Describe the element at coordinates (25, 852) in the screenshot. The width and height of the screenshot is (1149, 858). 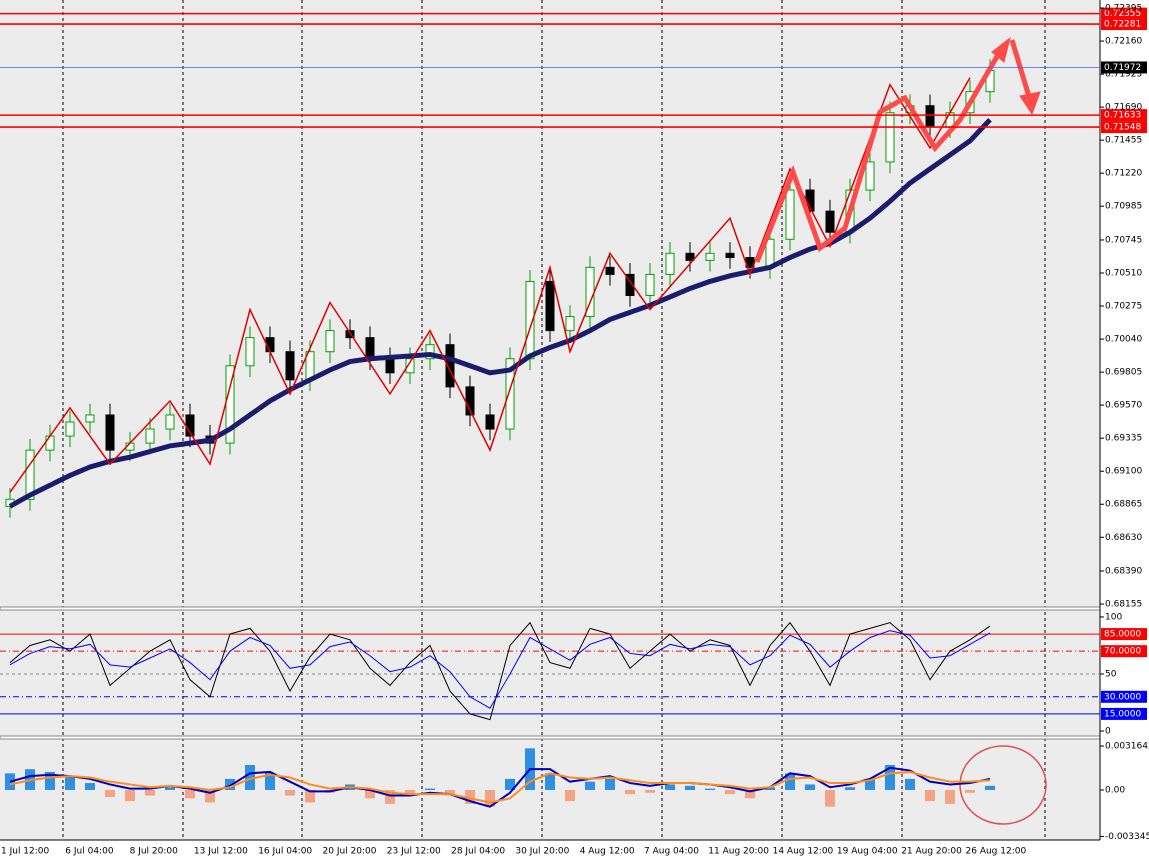
I see `x-tick-label: 1 Jul 12:00` at that location.